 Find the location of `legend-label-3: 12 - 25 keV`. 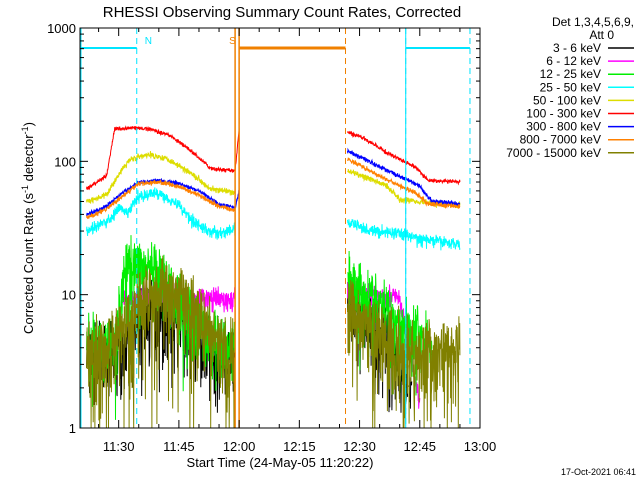

legend-label-3: 12 - 25 keV is located at coordinates (570, 74).